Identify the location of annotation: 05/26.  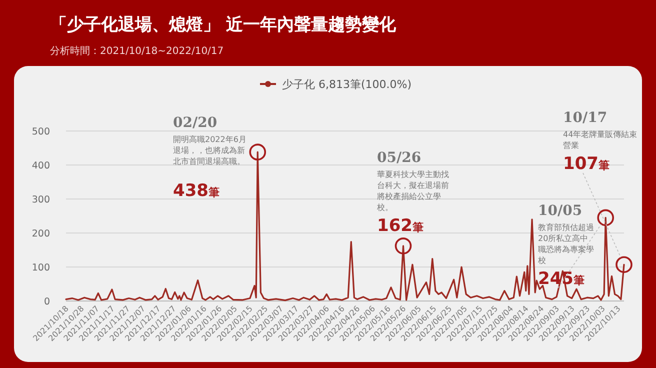
(399, 158).